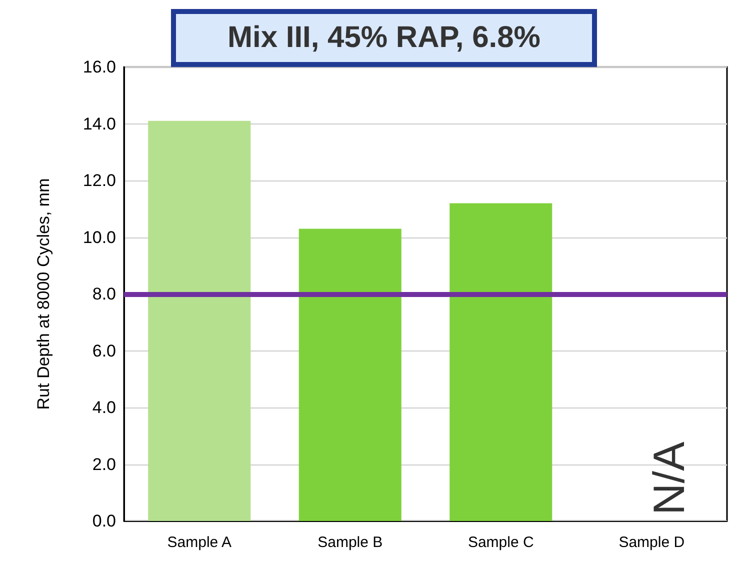  What do you see at coordinates (384, 38) in the screenshot?
I see `chart-title: Mix III, 45% RAP, 6.8%` at bounding box center [384, 38].